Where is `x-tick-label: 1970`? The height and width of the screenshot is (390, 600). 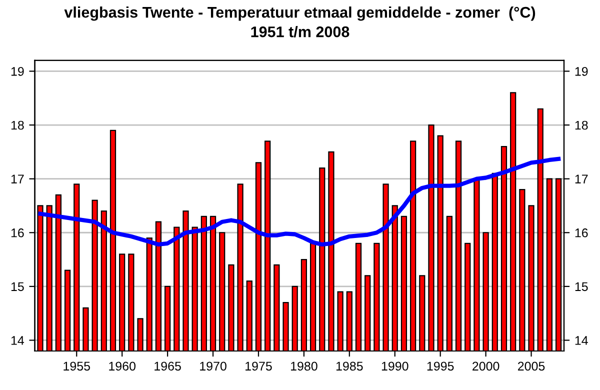
x-tick-label: 1970 is located at coordinates (213, 366).